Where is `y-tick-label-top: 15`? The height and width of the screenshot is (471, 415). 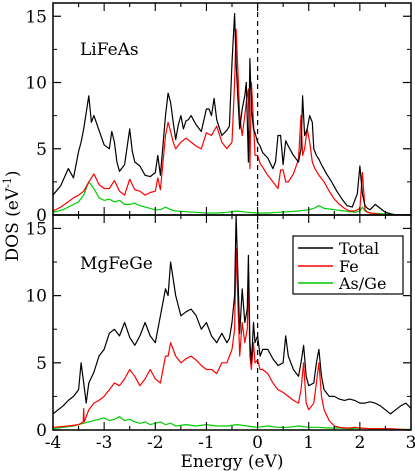
y-tick-label-top: 15 is located at coordinates (36, 17).